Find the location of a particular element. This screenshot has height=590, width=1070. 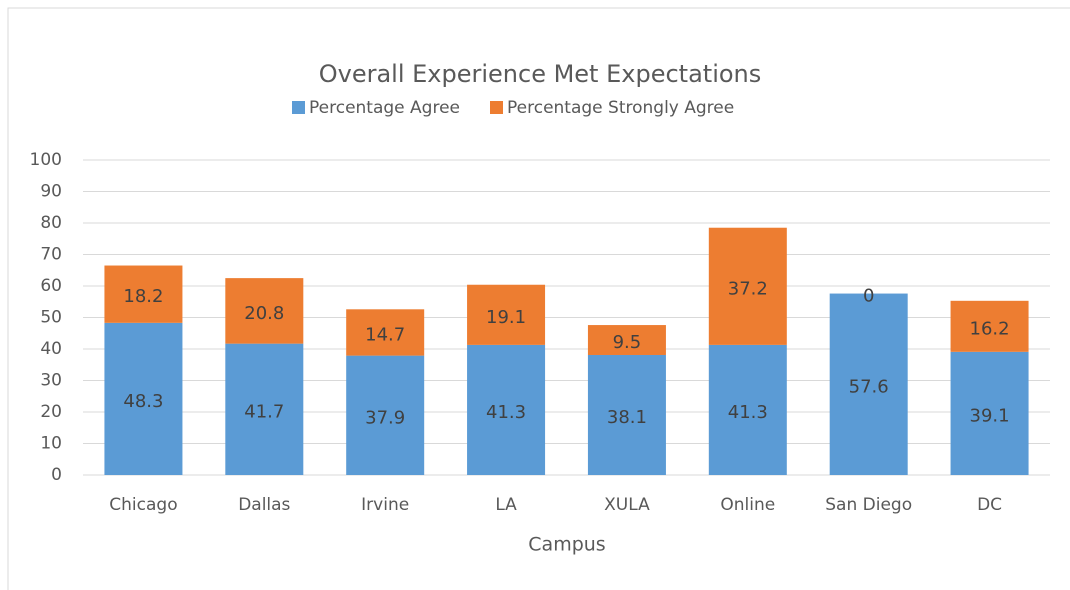

chart-title: Overall Experience Met Expectations is located at coordinates (540, 74).